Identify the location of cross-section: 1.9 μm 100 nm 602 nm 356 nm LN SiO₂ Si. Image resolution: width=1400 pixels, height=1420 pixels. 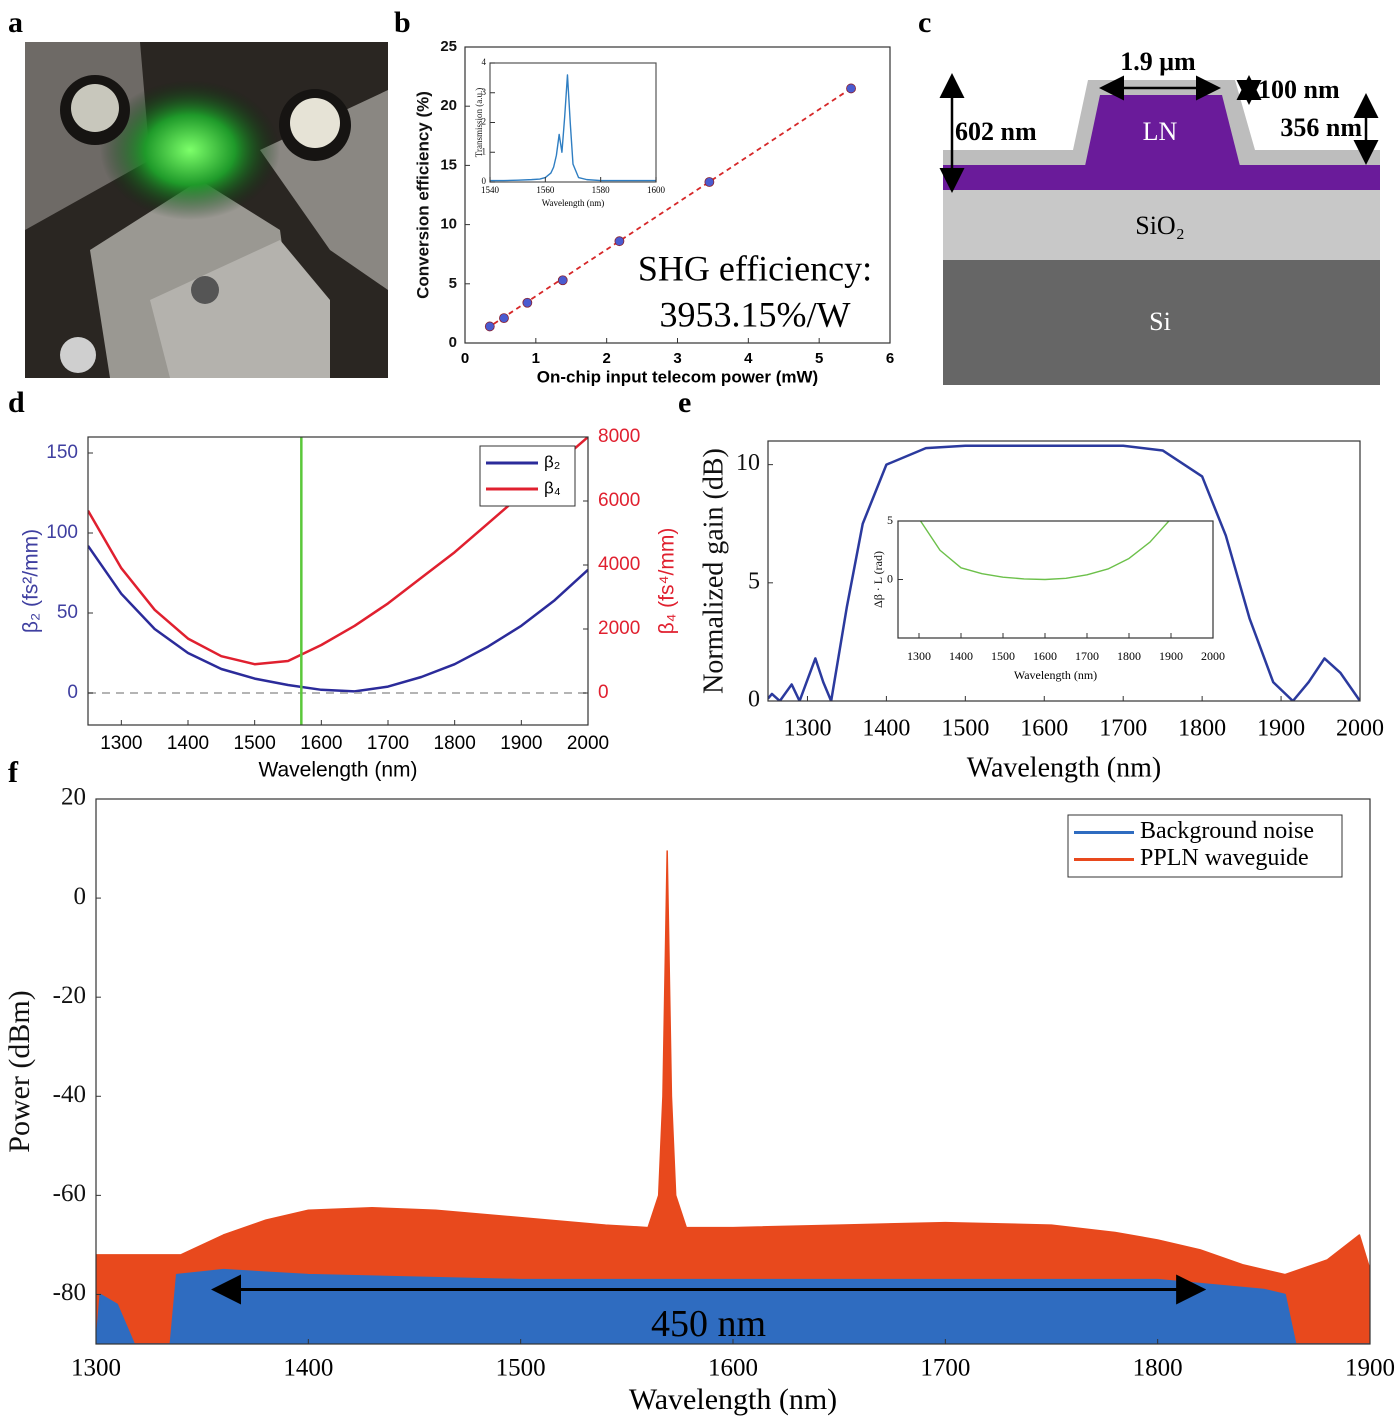
(1159, 216).